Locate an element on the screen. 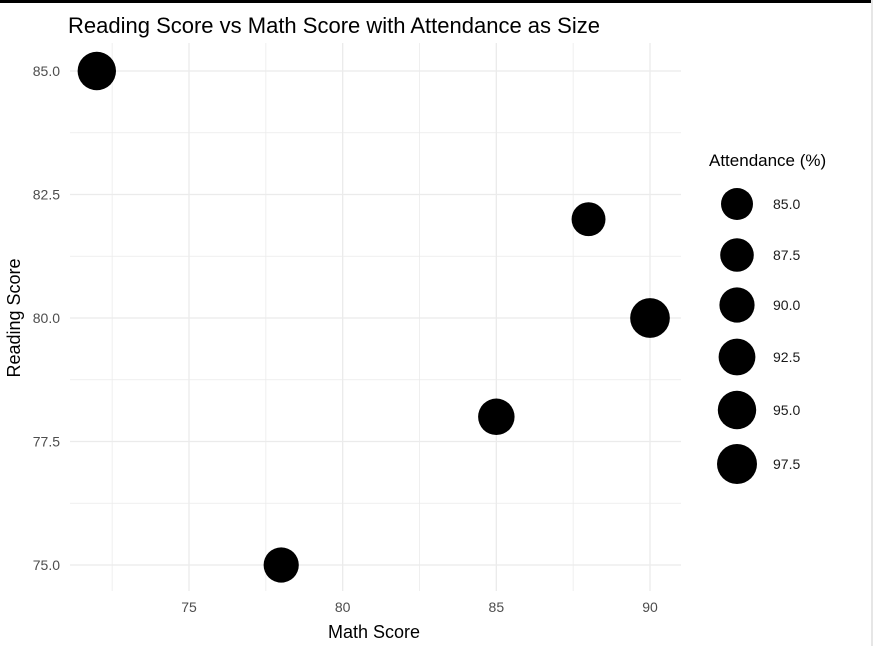  legend-label: 85.0 is located at coordinates (786, 204).